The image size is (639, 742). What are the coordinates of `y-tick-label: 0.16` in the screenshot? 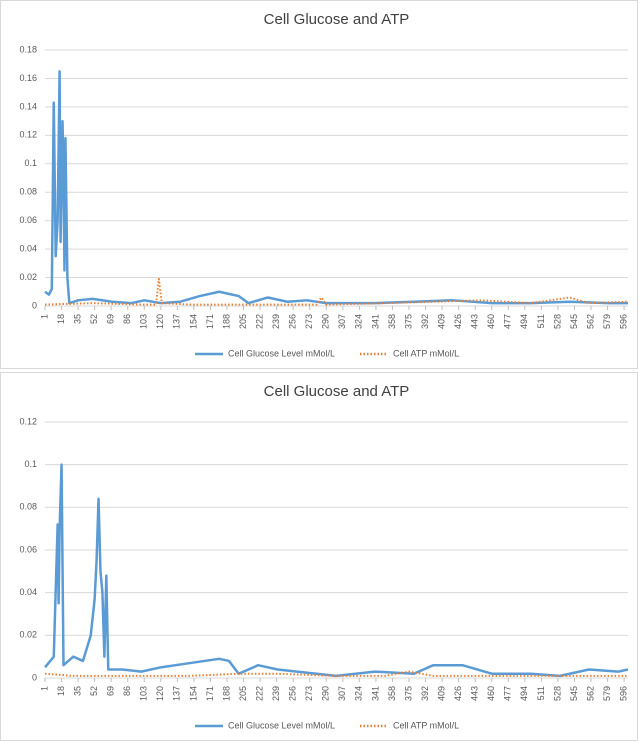 It's located at (28, 78).